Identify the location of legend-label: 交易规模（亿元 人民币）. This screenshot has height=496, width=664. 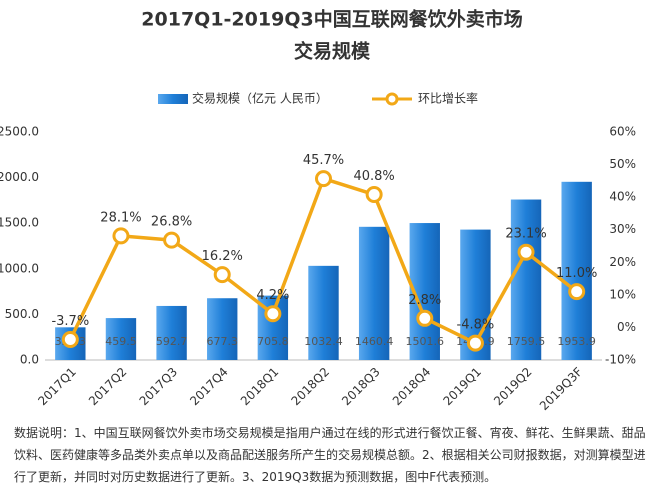
(260, 98).